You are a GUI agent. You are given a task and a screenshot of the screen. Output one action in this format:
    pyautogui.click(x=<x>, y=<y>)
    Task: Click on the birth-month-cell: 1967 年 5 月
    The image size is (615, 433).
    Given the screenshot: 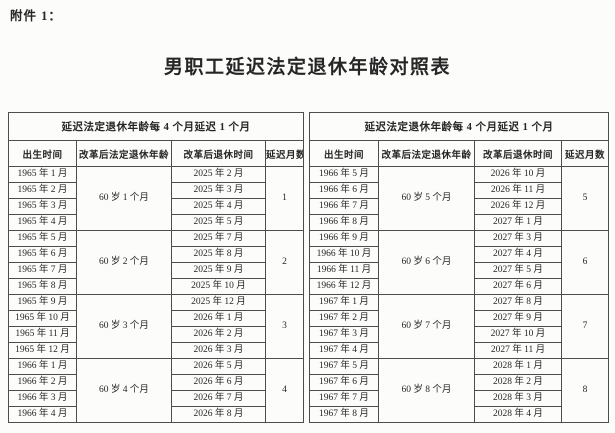 What is the action you would take?
    pyautogui.click(x=344, y=366)
    